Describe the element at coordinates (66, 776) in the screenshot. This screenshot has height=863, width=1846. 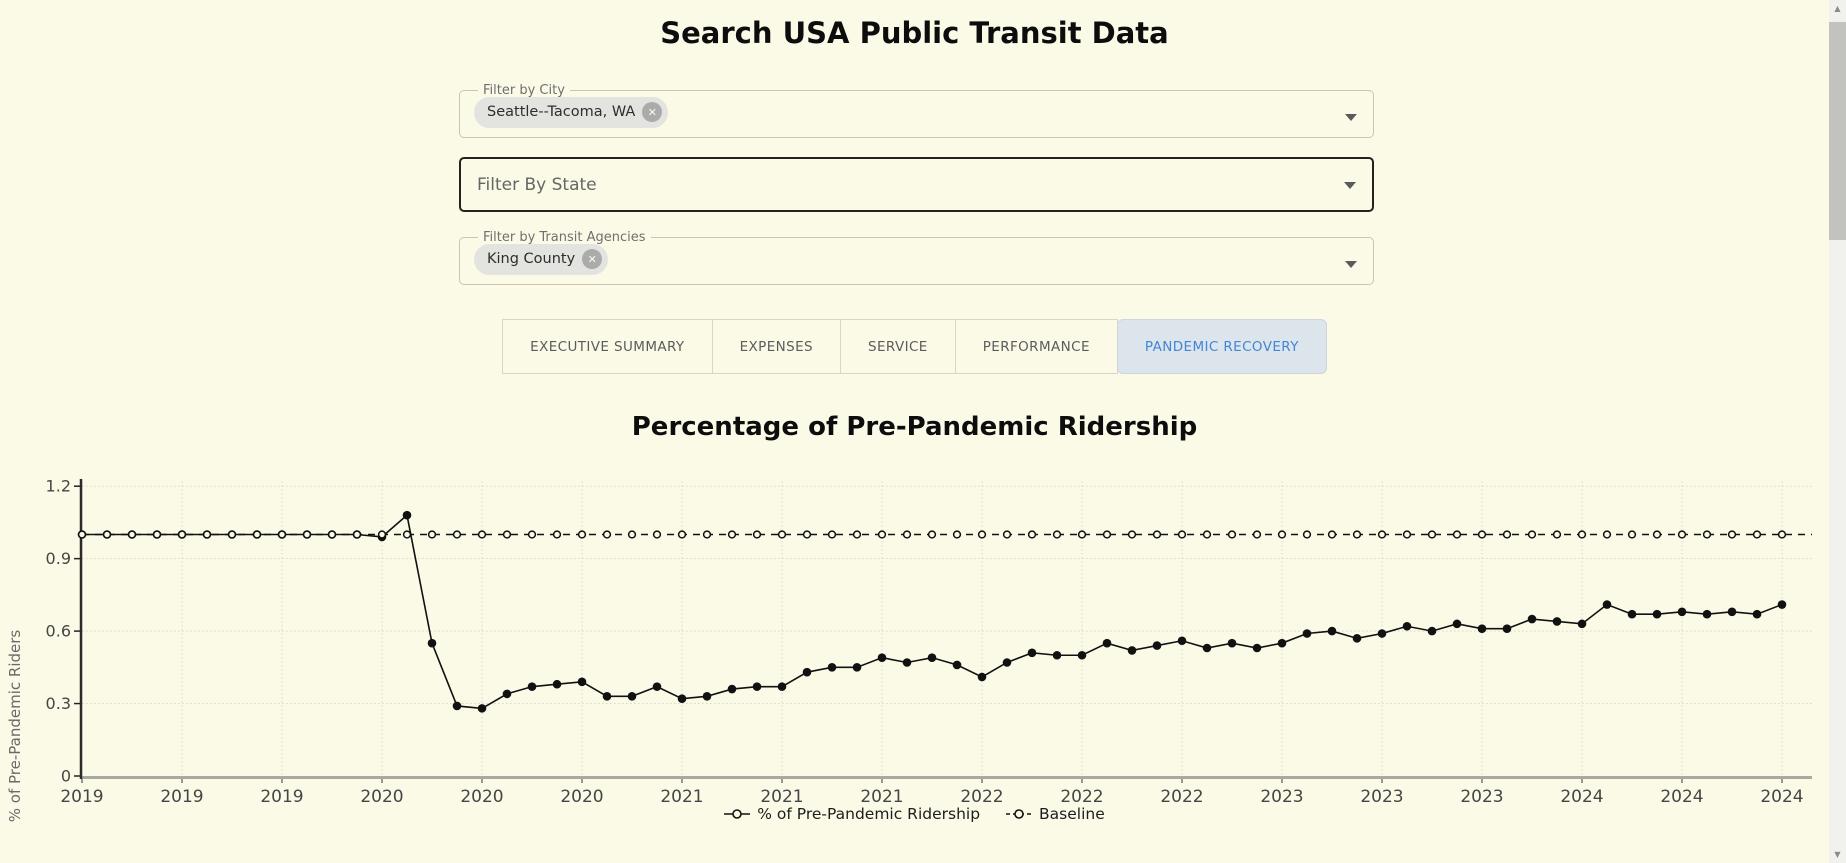
I see `y-tick-label: 0` at that location.